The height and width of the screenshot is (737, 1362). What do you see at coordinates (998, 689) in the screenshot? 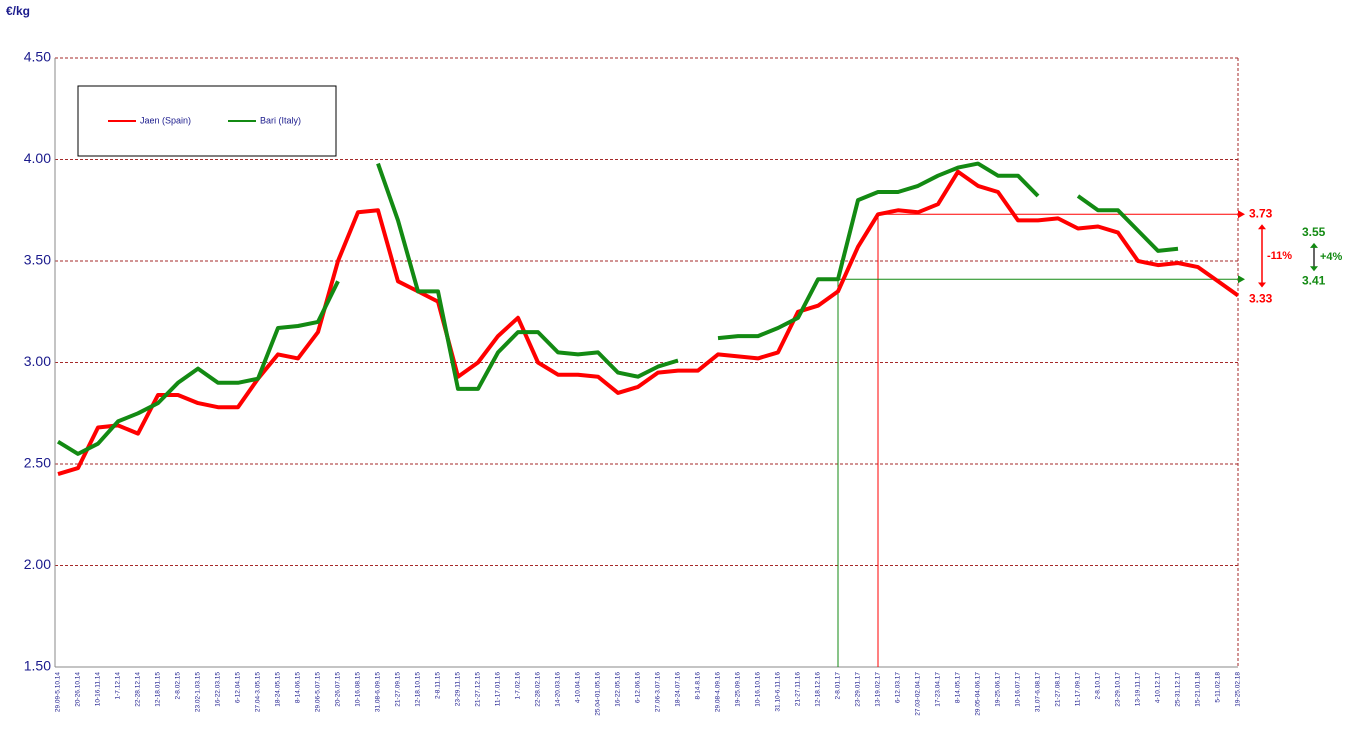
I see `x-tick-label: 19-25.06.17` at bounding box center [998, 689].